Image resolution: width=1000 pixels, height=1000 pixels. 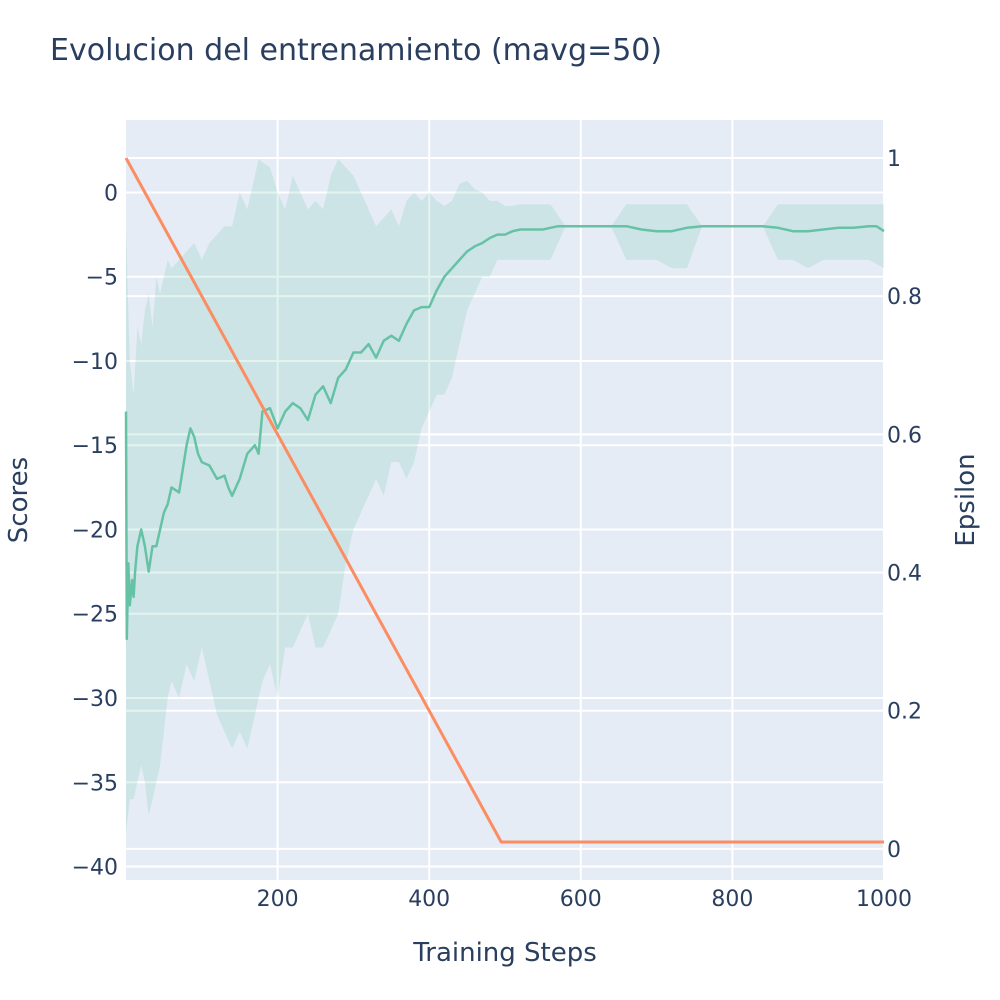 What do you see at coordinates (95, 446) in the screenshot?
I see `y-tick-label: −15` at bounding box center [95, 446].